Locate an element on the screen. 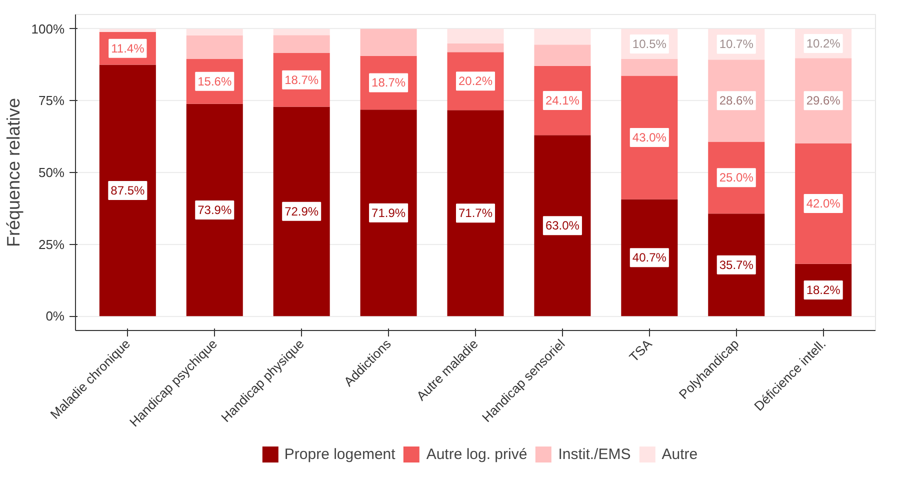 The image size is (898, 504). y-tick-label: 75% is located at coordinates (51, 100).